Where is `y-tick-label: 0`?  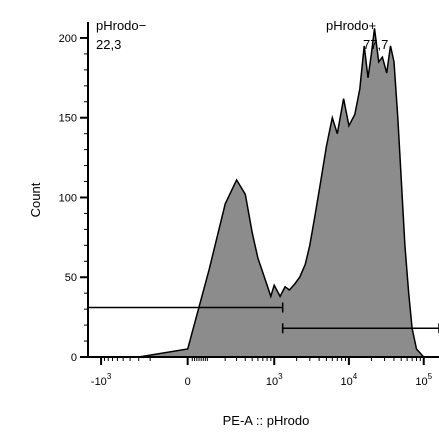
y-tick-label: 0 is located at coordinates (74, 358).